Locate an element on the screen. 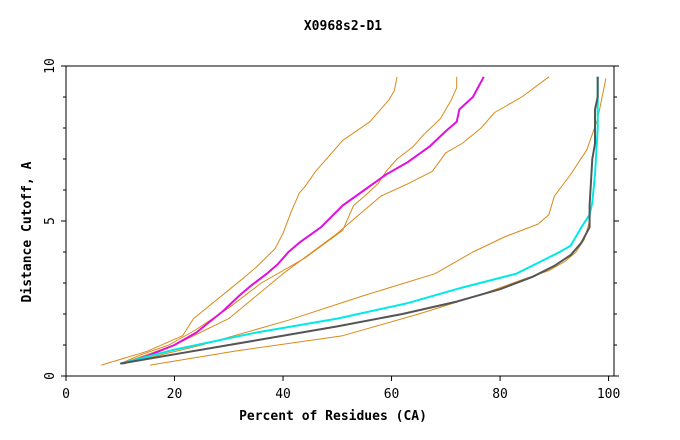  x-tick-label: 80 is located at coordinates (500, 394).